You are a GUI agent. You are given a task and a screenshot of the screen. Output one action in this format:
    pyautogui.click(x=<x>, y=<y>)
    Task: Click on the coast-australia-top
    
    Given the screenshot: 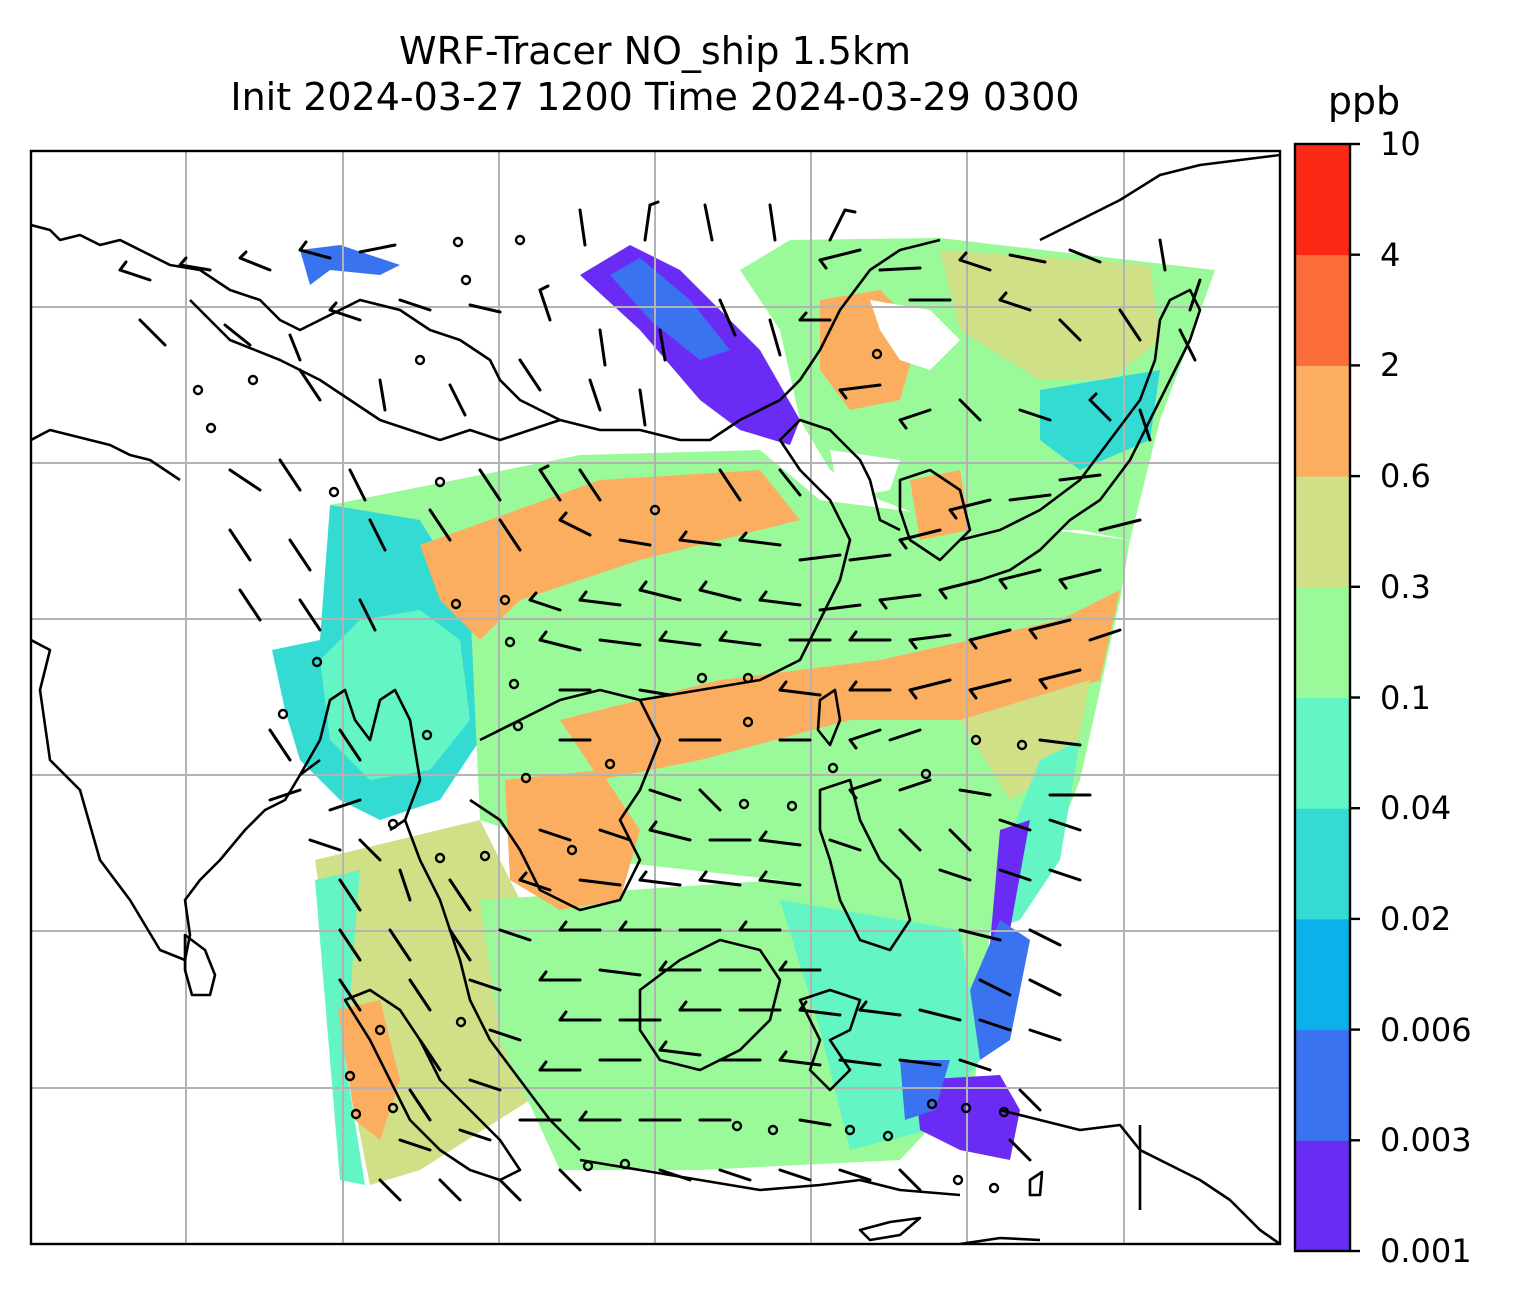 What is the action you would take?
    pyautogui.click(x=1000, y=1240)
    